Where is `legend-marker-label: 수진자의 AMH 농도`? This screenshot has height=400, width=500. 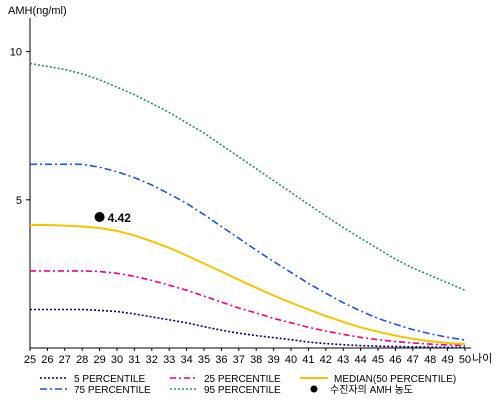 legend-marker-label: 수진자의 AMH 농도 is located at coordinates (371, 390).